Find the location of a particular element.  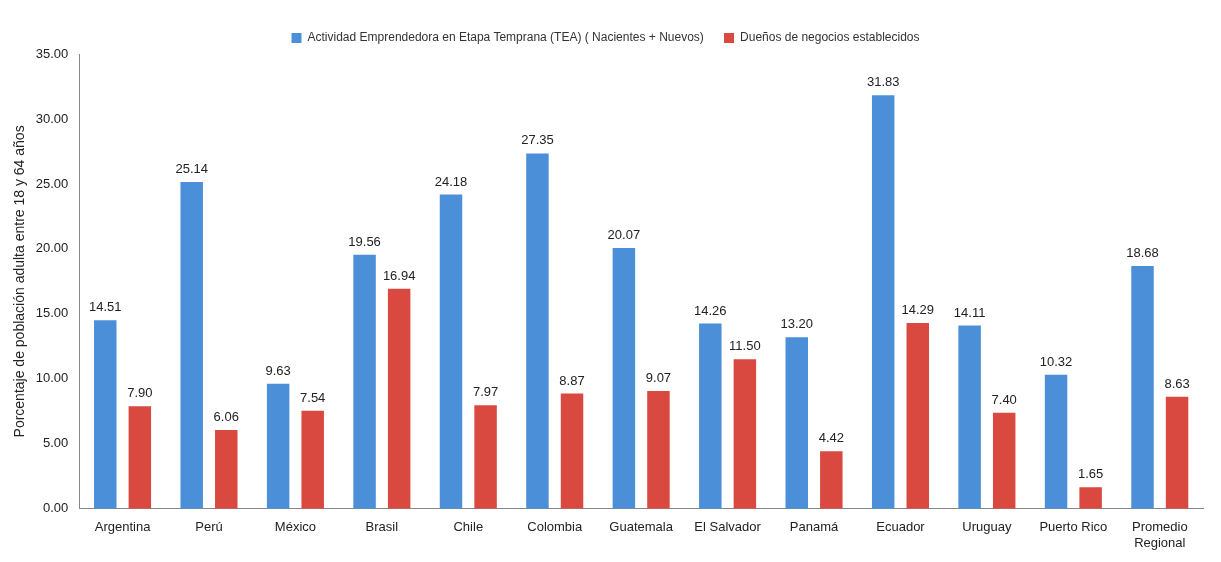

x-tick-label: Chile is located at coordinates (468, 527).